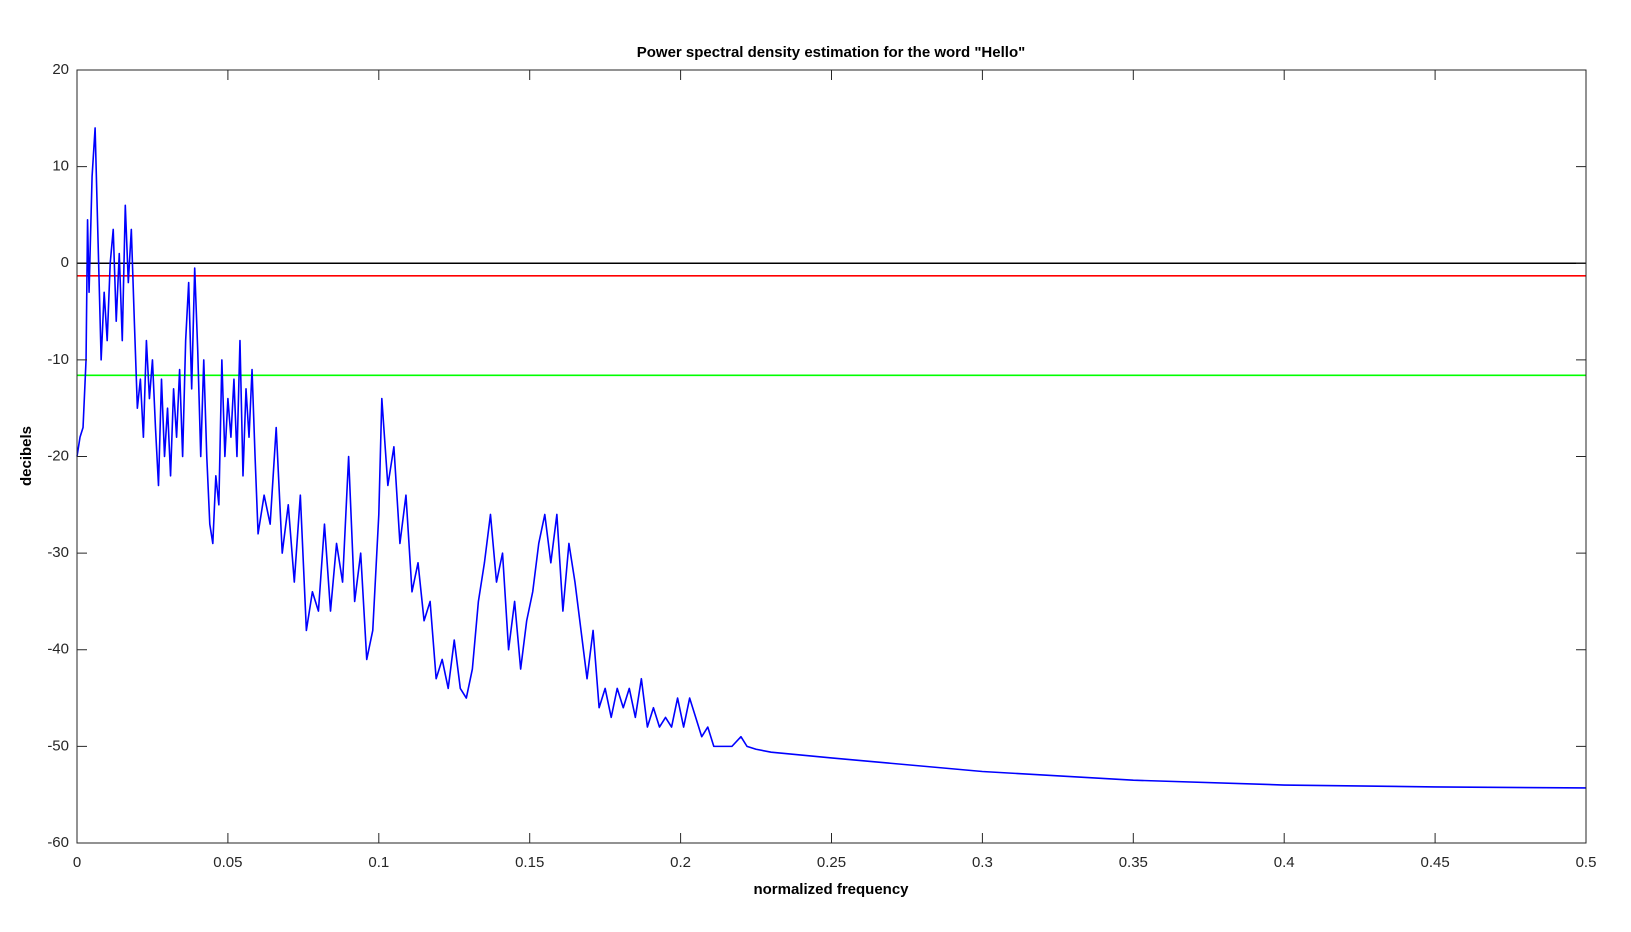 The width and height of the screenshot is (1631, 932). Describe the element at coordinates (1284, 862) in the screenshot. I see `x-tick-label: 0.4` at that location.